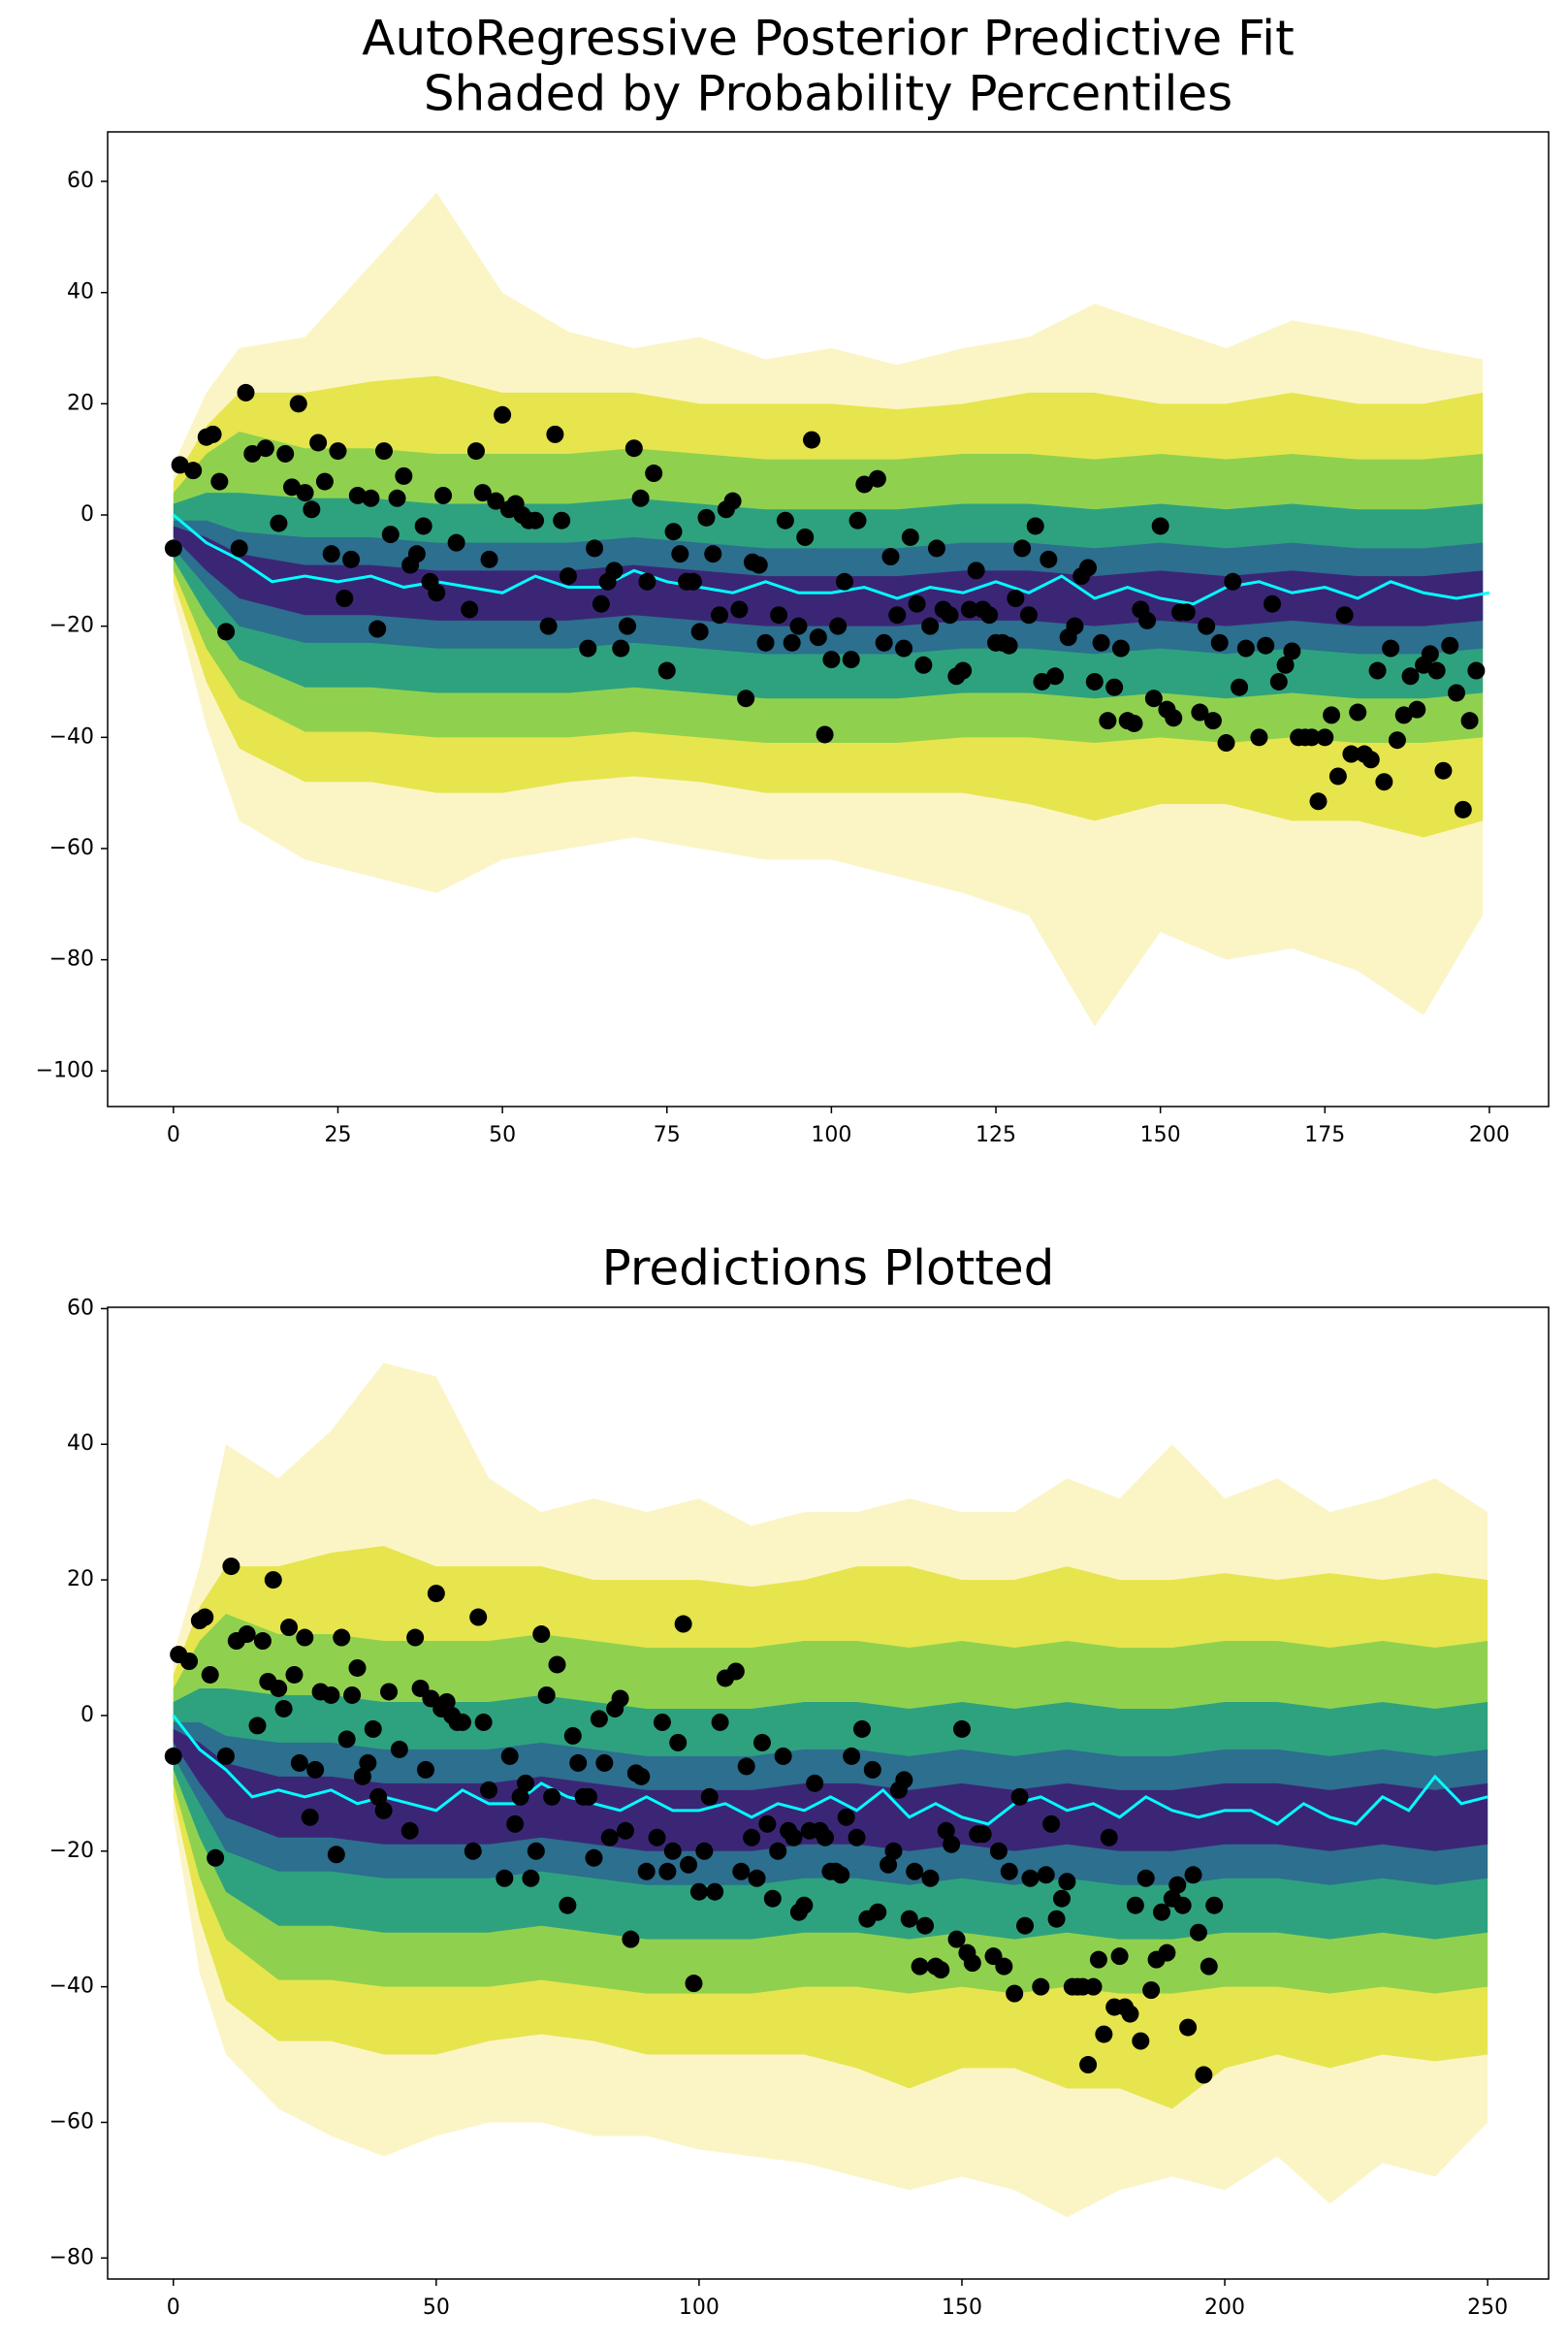 The width and height of the screenshot is (1568, 2344). I want to click on y-tick-label: 0, so click(87, 1715).